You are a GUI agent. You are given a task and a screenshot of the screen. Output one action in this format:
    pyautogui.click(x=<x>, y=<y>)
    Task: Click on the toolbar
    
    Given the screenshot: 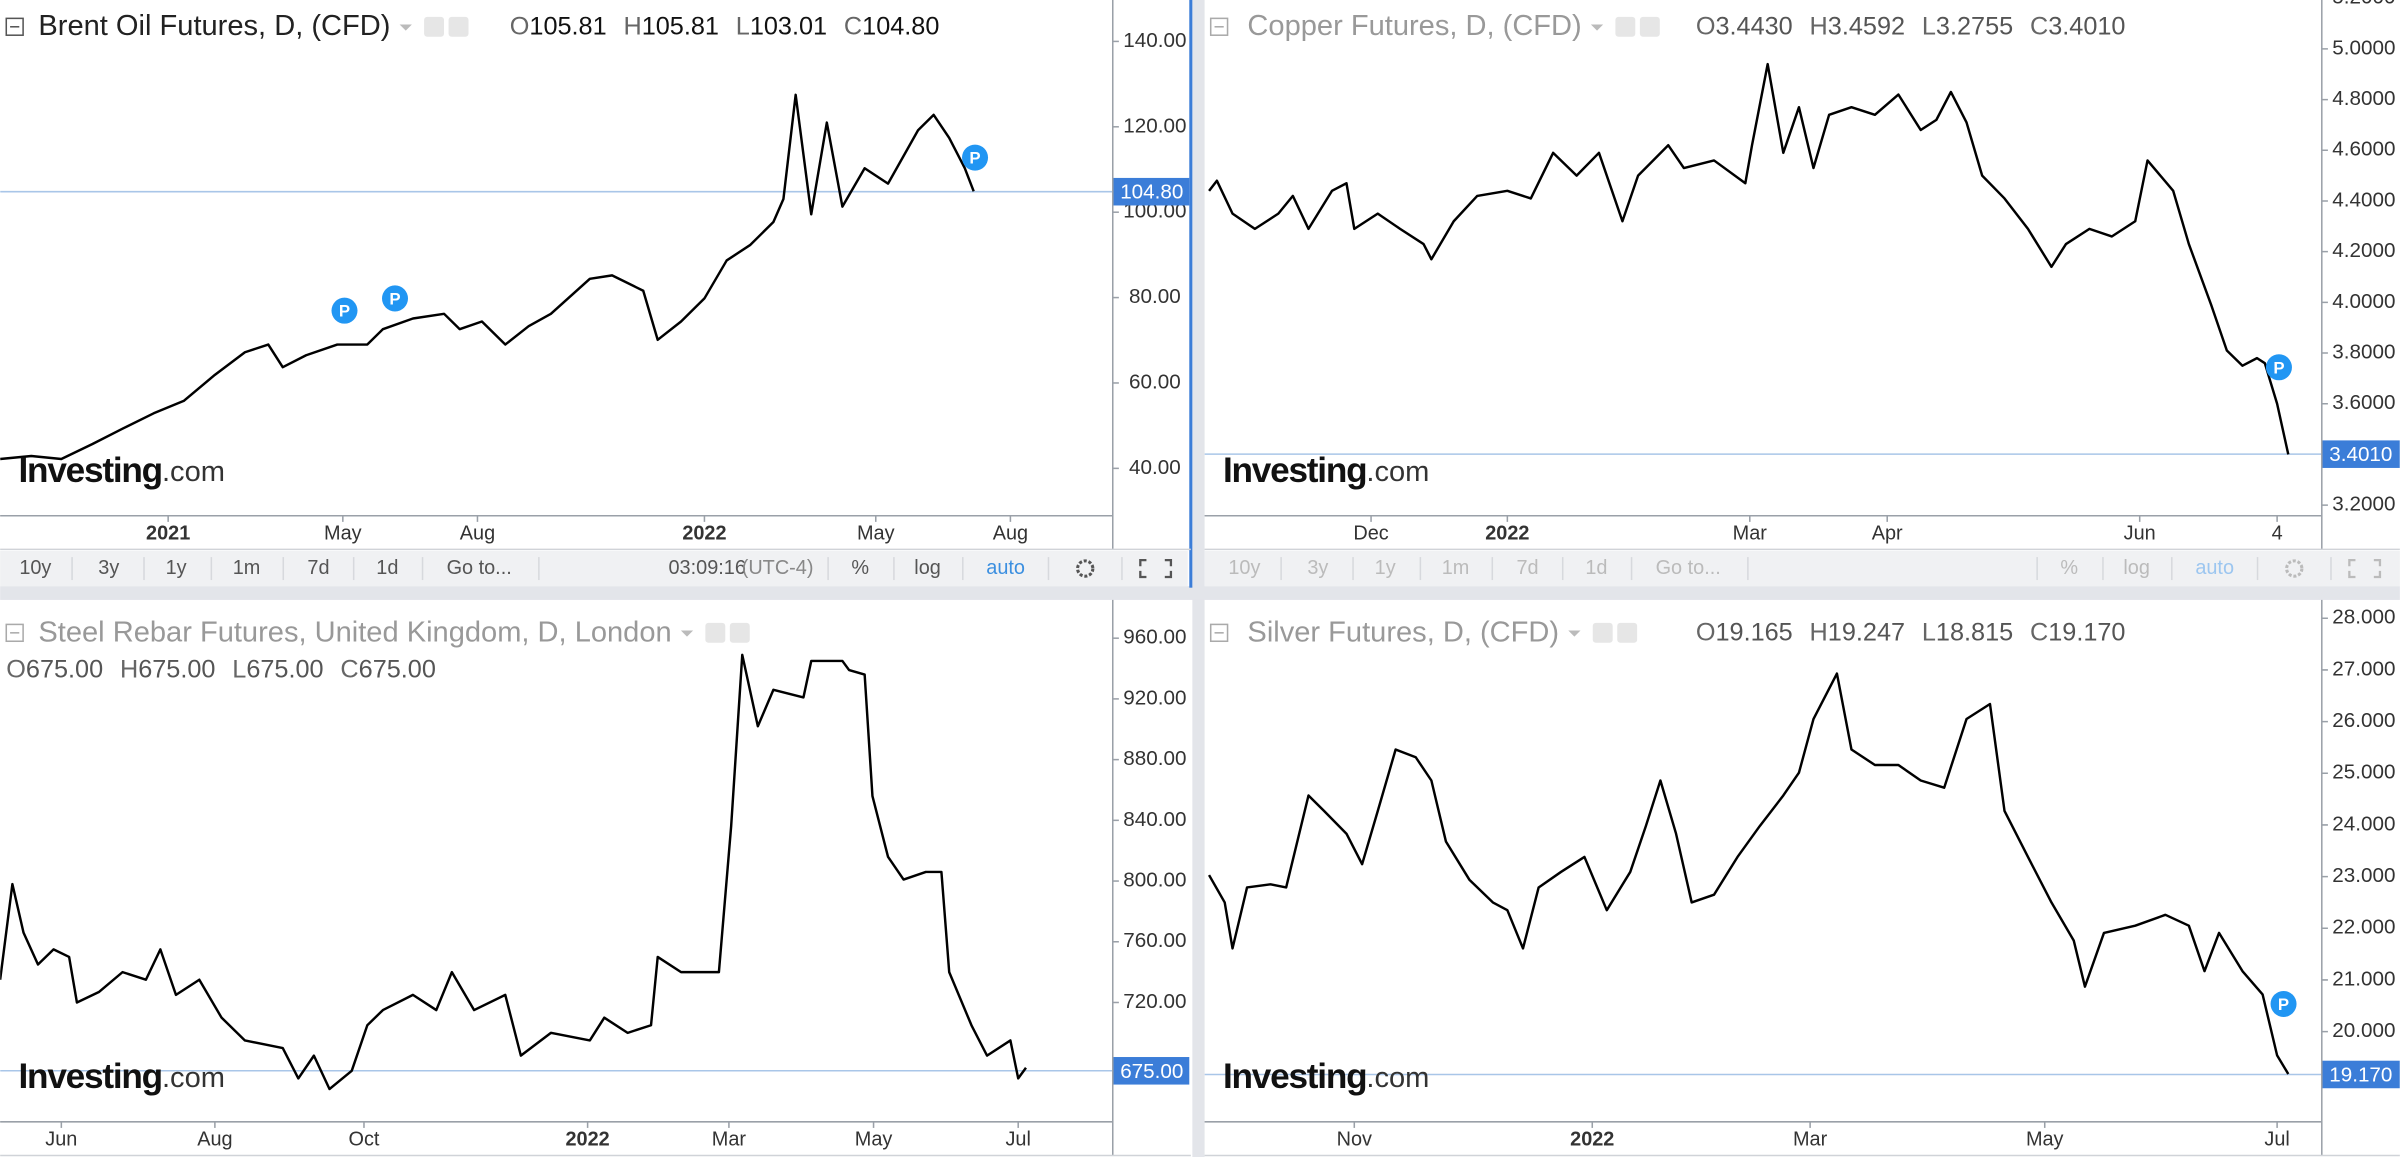 What is the action you would take?
    pyautogui.click(x=1802, y=568)
    